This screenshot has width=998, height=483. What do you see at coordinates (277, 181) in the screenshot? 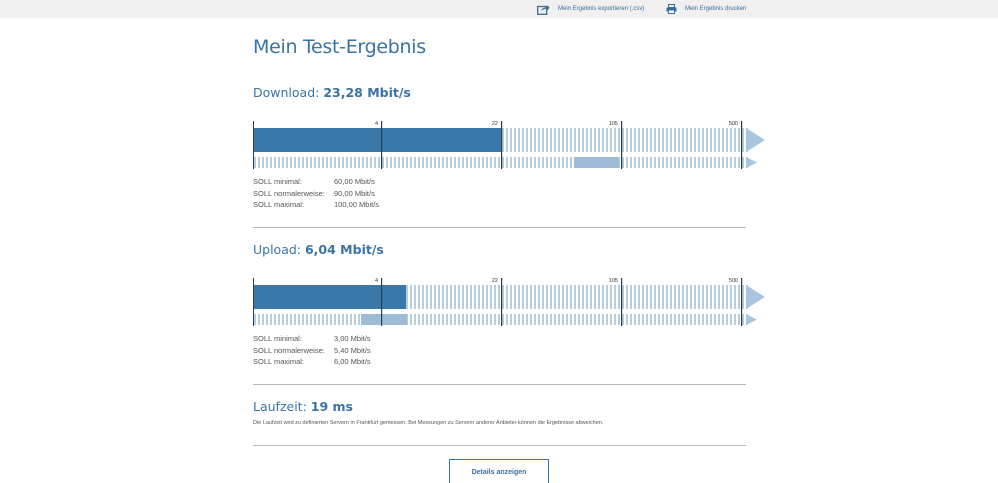
I see `soll-label: SOLL minimal:` at bounding box center [277, 181].